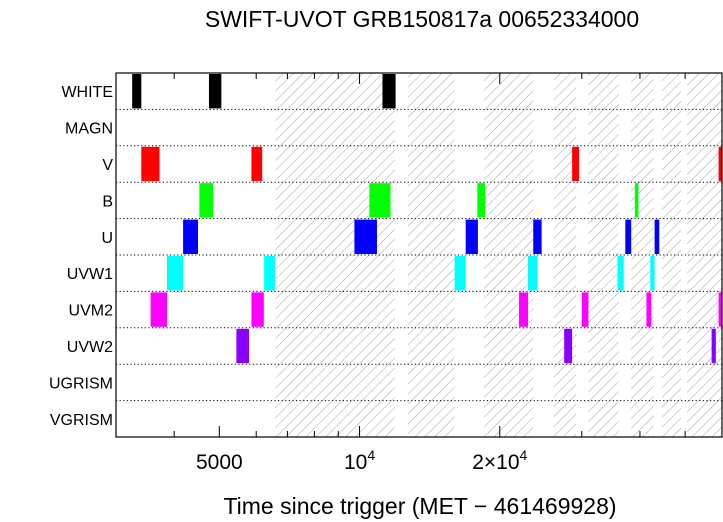 This screenshot has height=522, width=723. Describe the element at coordinates (91, 311) in the screenshot. I see `row-label-uvm2: UVM2` at that location.